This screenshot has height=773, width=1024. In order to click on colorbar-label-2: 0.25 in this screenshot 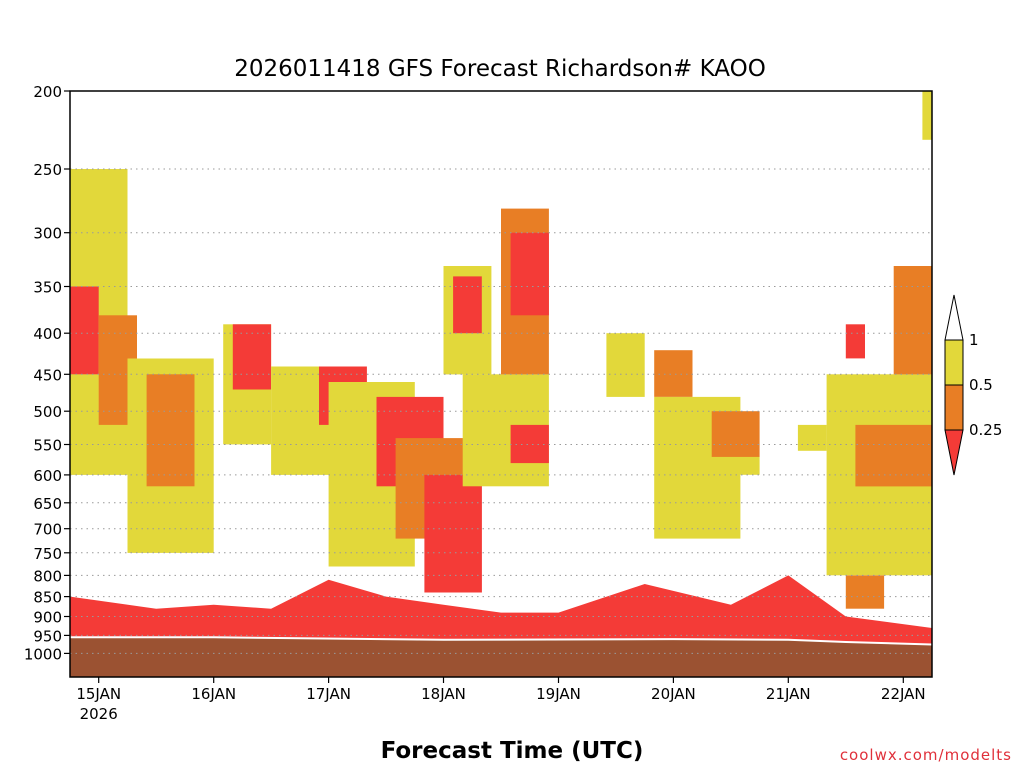, I will do `click(985, 430)`.